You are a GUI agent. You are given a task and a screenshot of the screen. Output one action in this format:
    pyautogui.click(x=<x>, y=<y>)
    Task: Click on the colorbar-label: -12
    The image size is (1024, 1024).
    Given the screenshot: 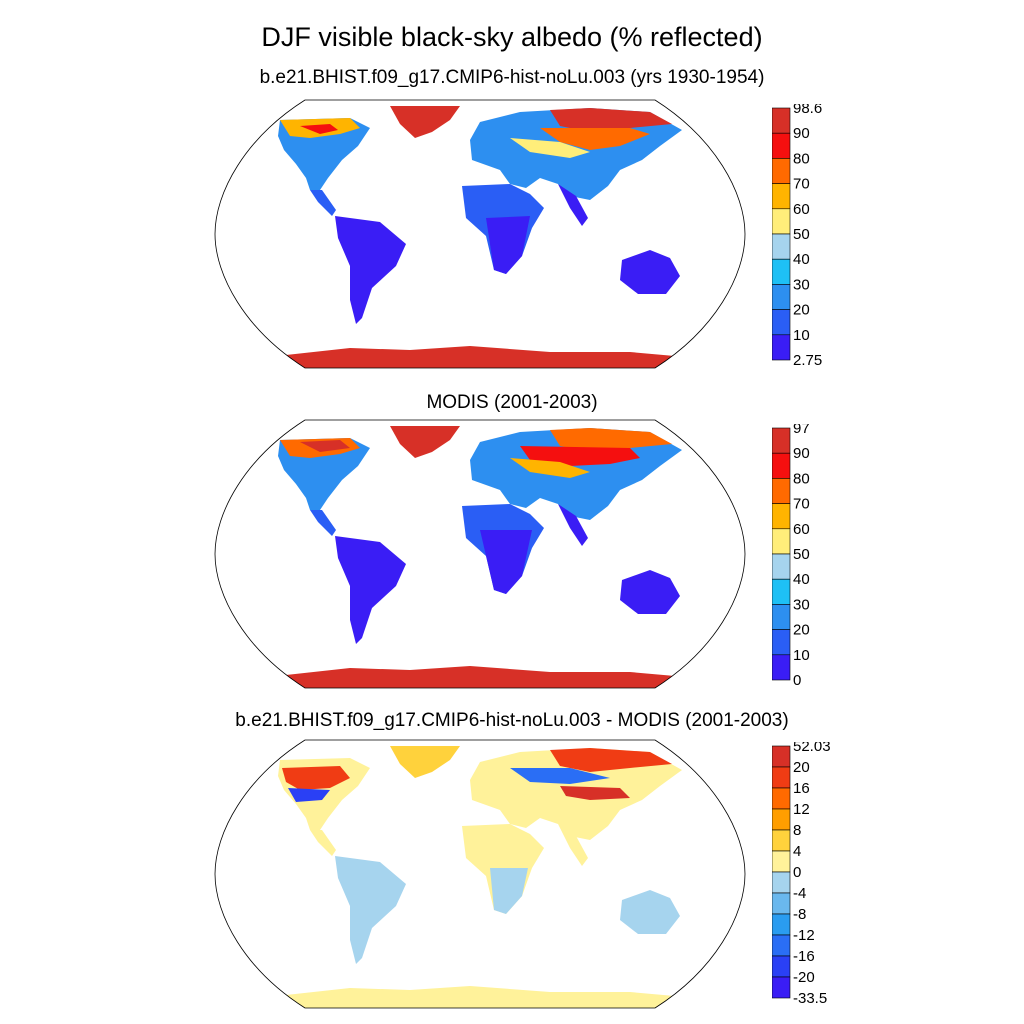 What is the action you would take?
    pyautogui.click(x=804, y=935)
    